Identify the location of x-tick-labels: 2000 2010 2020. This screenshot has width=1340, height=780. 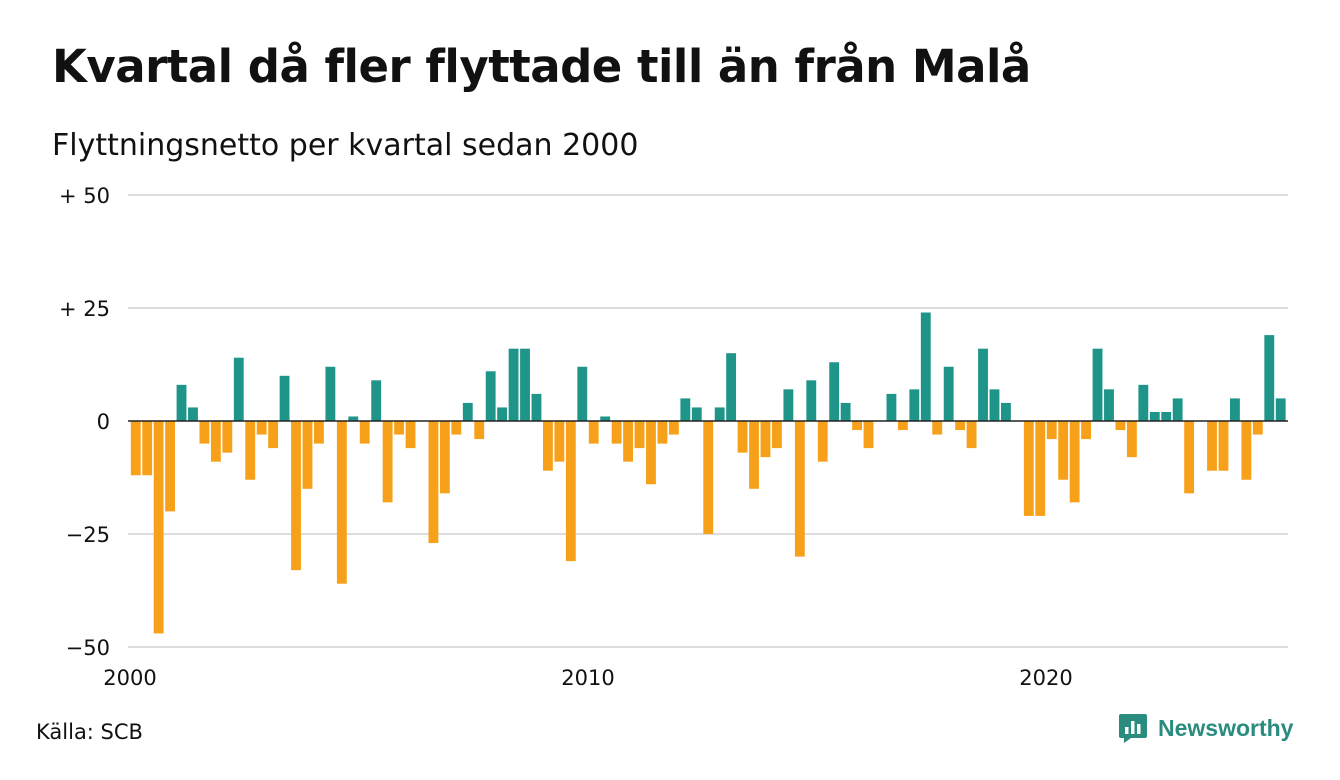
(587, 678).